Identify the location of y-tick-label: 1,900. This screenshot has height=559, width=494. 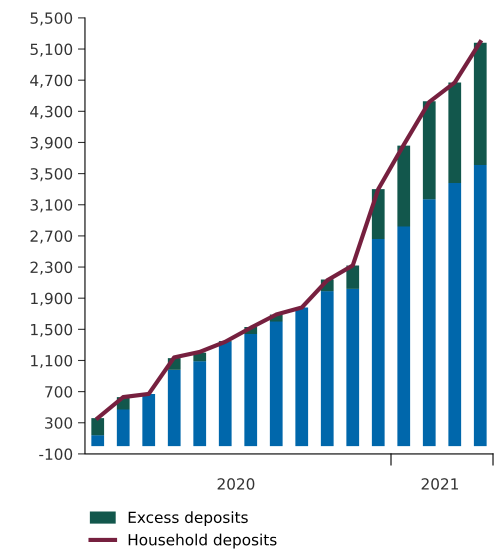
(51, 299).